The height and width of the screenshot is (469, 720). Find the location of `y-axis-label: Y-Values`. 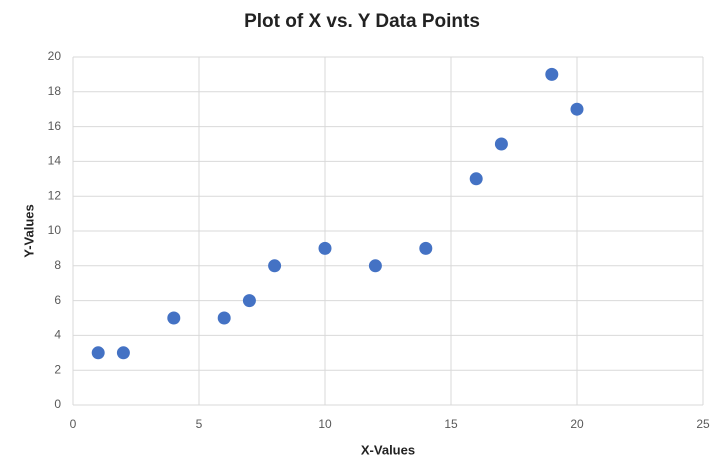

y-axis-label: Y-Values is located at coordinates (28, 230).